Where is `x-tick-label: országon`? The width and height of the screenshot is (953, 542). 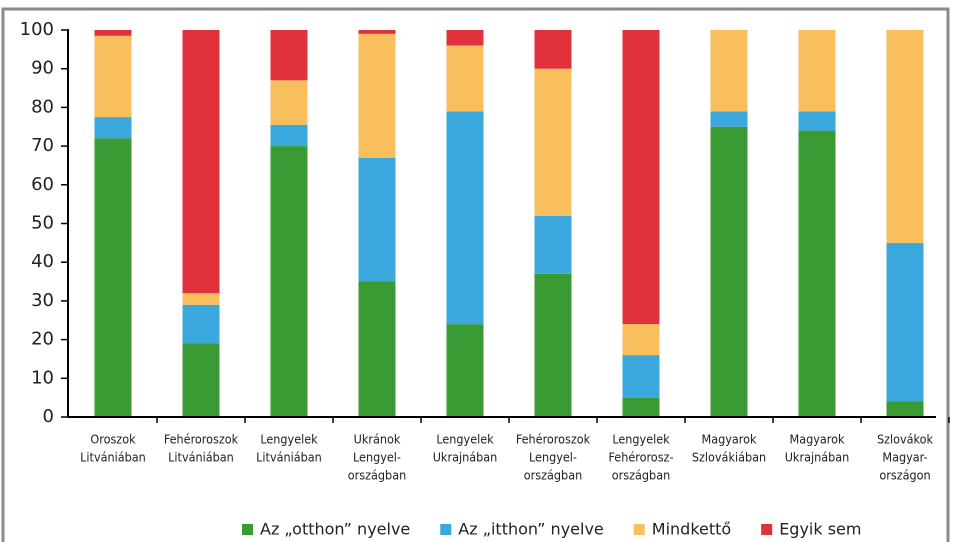
x-tick-label: országon is located at coordinates (904, 475).